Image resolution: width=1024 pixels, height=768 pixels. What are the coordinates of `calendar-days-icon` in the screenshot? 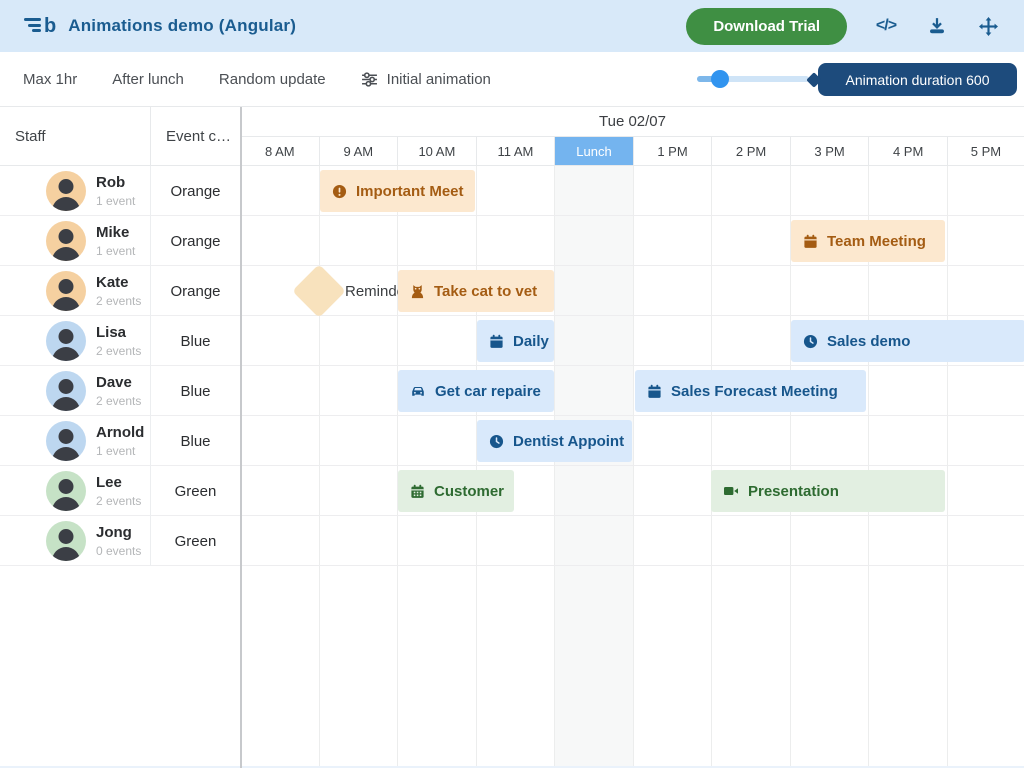 It's located at (417, 491).